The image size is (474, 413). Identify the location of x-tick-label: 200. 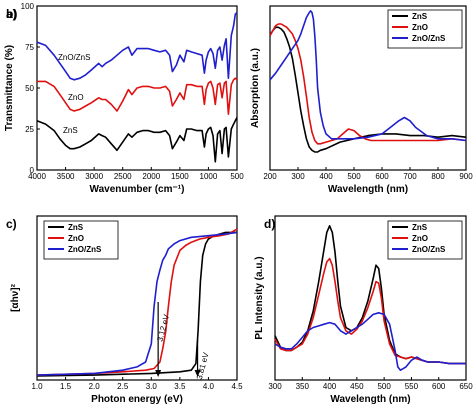
(270, 176).